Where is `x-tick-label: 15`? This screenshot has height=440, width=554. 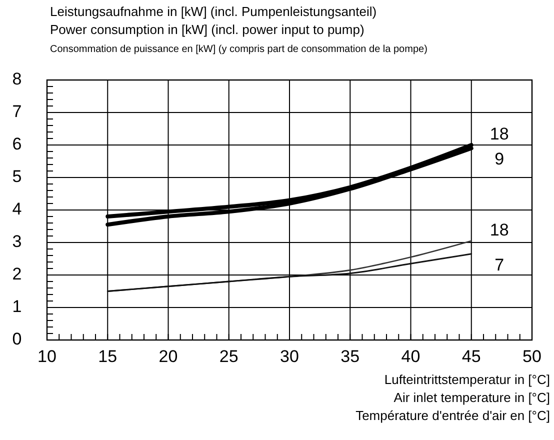
x-tick-label: 15 is located at coordinates (108, 356).